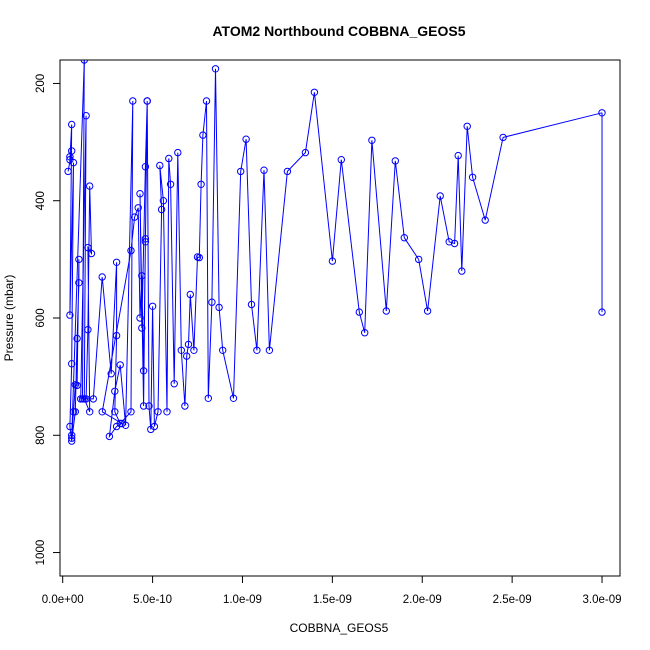  What do you see at coordinates (41, 200) in the screenshot?
I see `y-tick-label: 400` at bounding box center [41, 200].